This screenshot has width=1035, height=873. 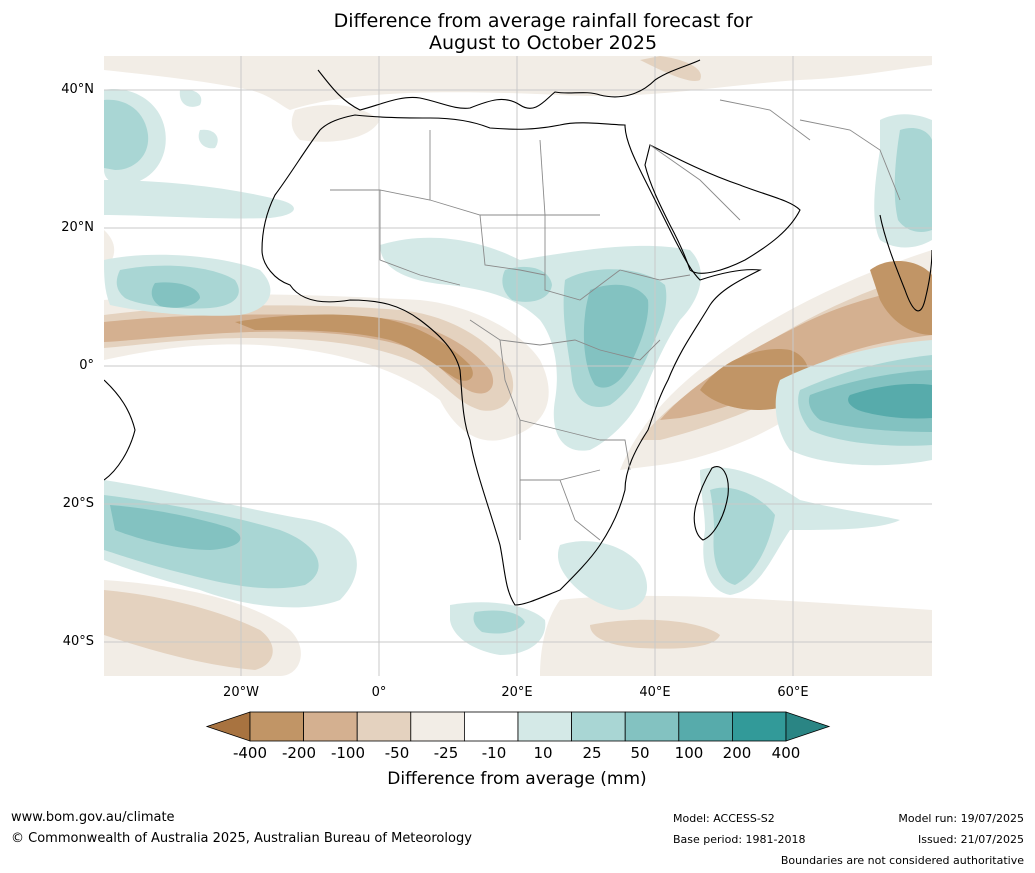 What do you see at coordinates (446, 753) in the screenshot?
I see `colorbar-tick: -25` at bounding box center [446, 753].